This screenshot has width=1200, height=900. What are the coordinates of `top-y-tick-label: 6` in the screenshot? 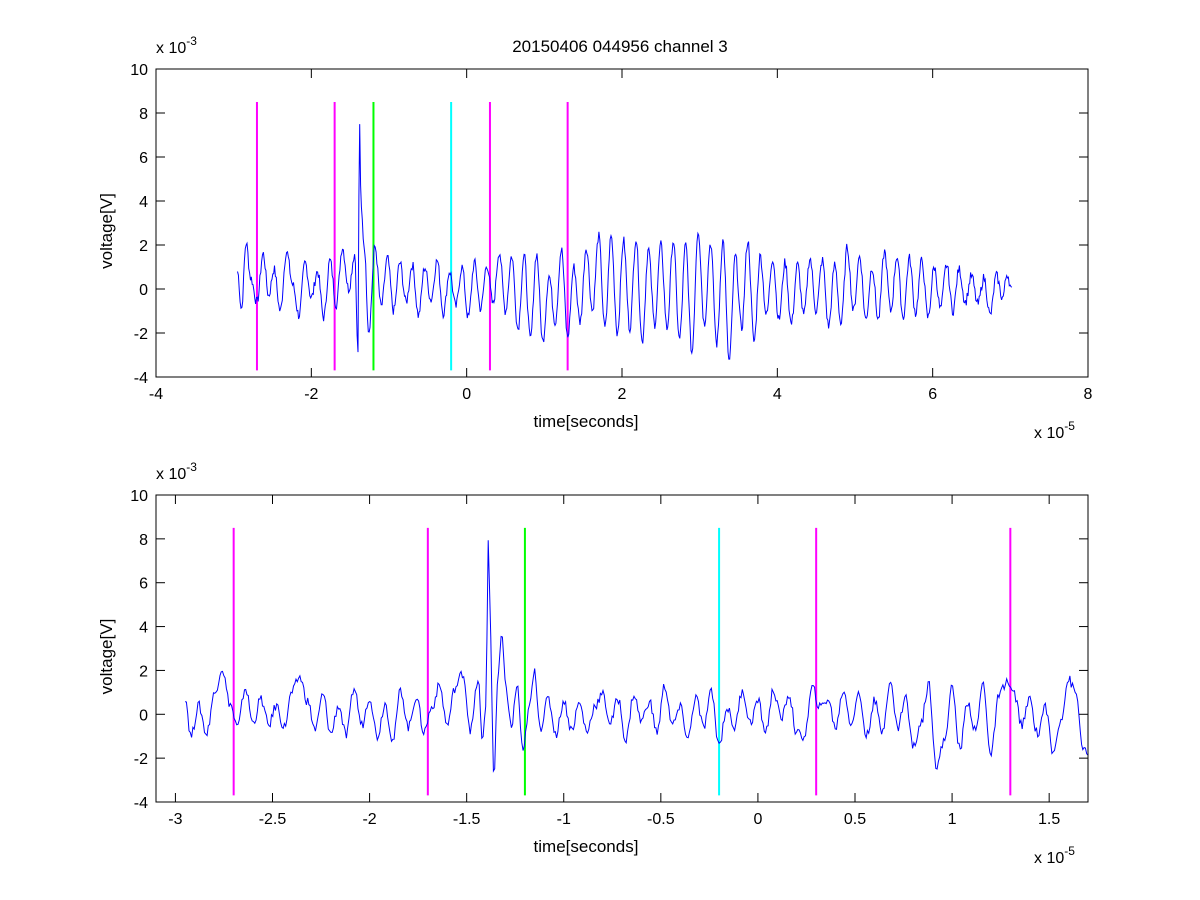 It's located at (143, 158).